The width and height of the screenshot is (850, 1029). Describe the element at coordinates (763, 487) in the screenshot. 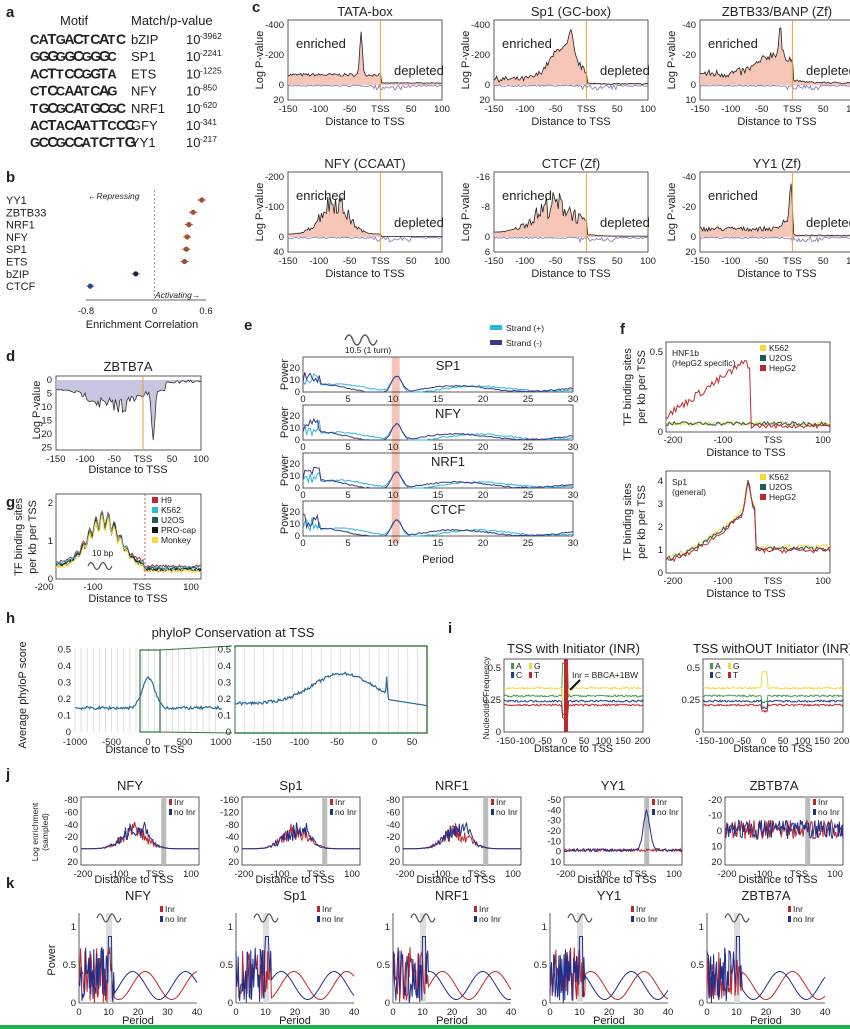

I see `f-legend-swatch` at that location.